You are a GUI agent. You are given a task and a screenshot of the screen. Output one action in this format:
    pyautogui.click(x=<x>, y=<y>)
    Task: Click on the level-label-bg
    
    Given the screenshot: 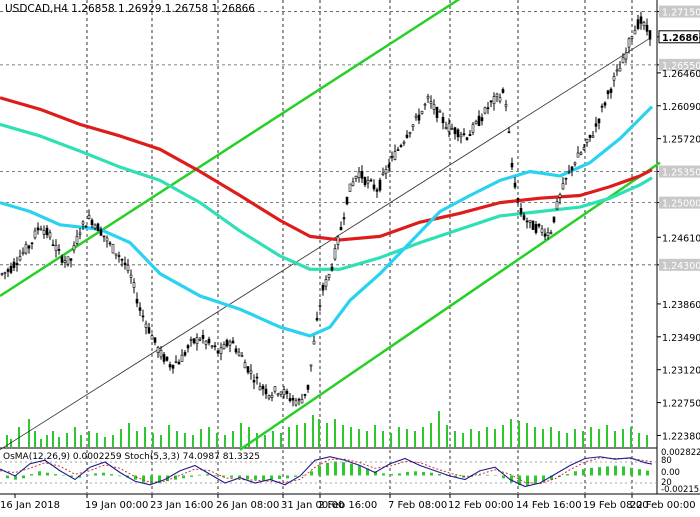 What is the action you would take?
    pyautogui.click(x=679, y=202)
    